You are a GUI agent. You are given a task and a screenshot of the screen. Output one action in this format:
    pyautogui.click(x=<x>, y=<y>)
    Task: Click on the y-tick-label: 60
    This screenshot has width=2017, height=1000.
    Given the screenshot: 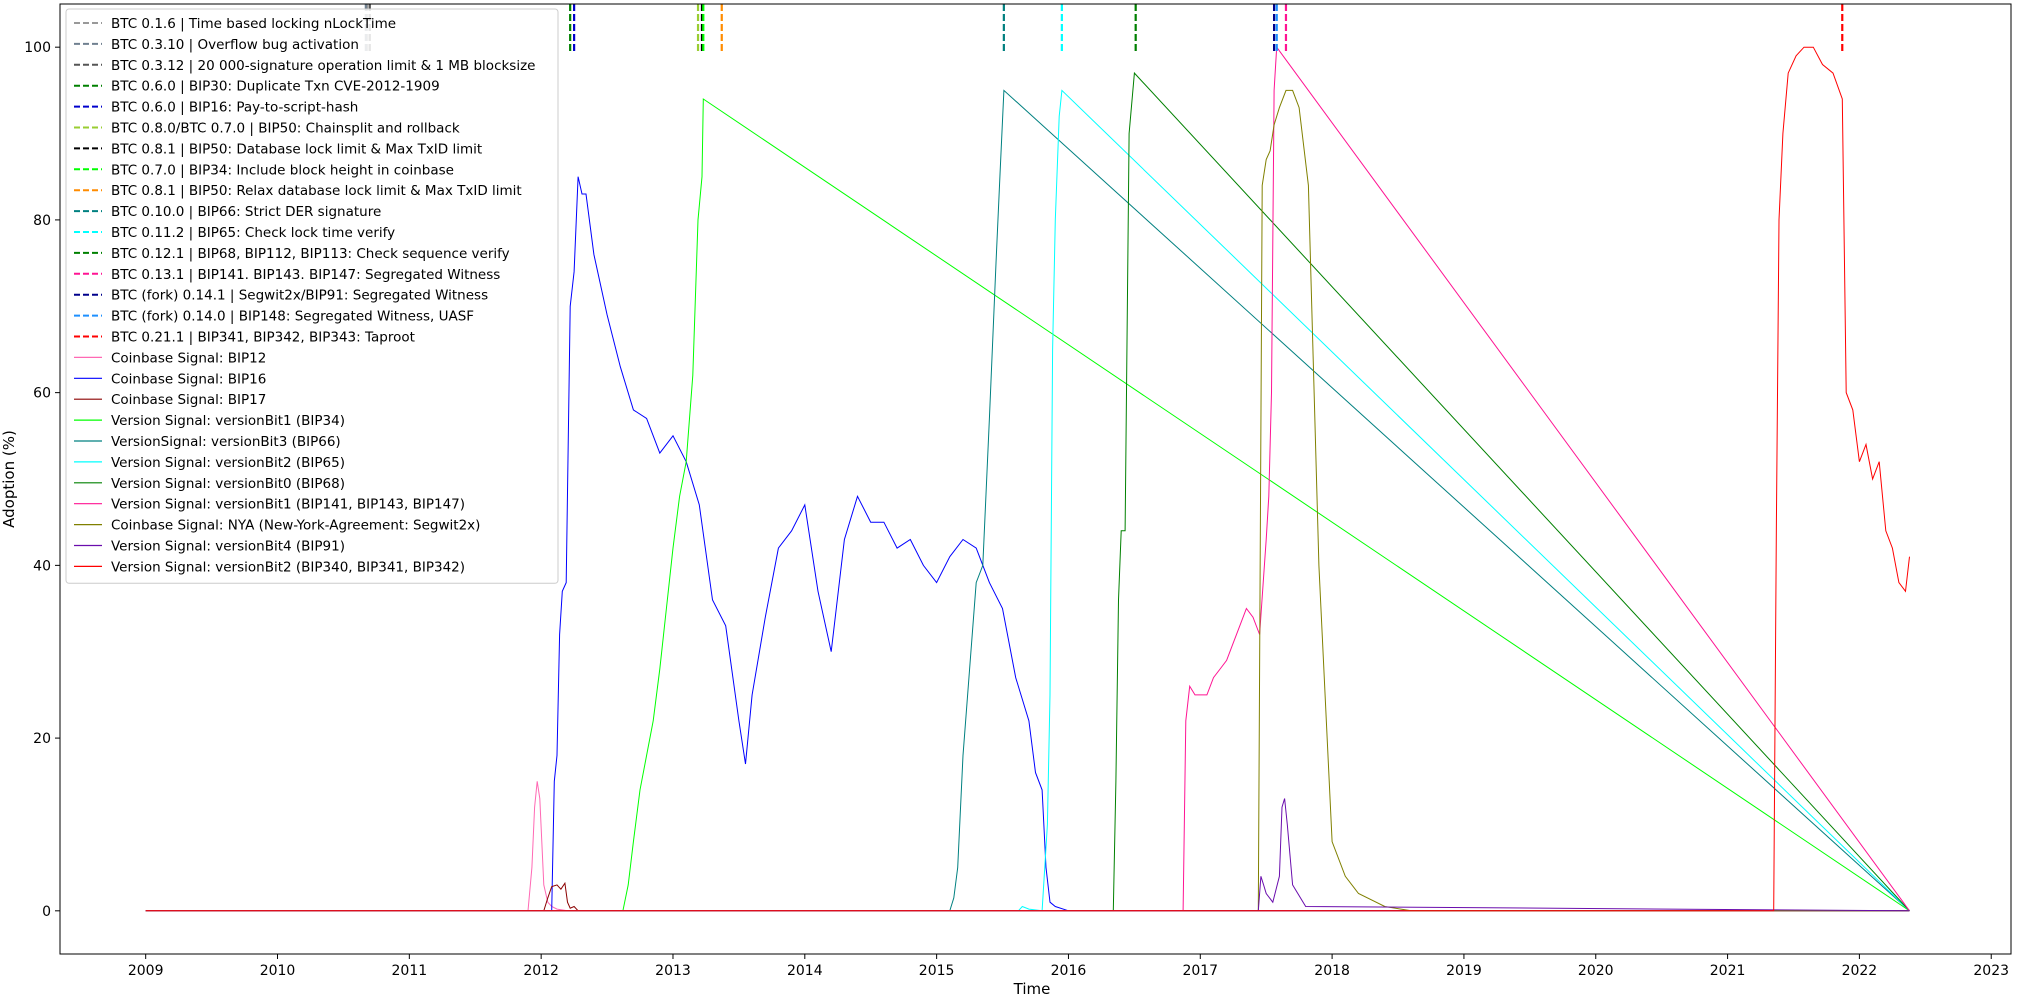 What is the action you would take?
    pyautogui.click(x=42, y=394)
    